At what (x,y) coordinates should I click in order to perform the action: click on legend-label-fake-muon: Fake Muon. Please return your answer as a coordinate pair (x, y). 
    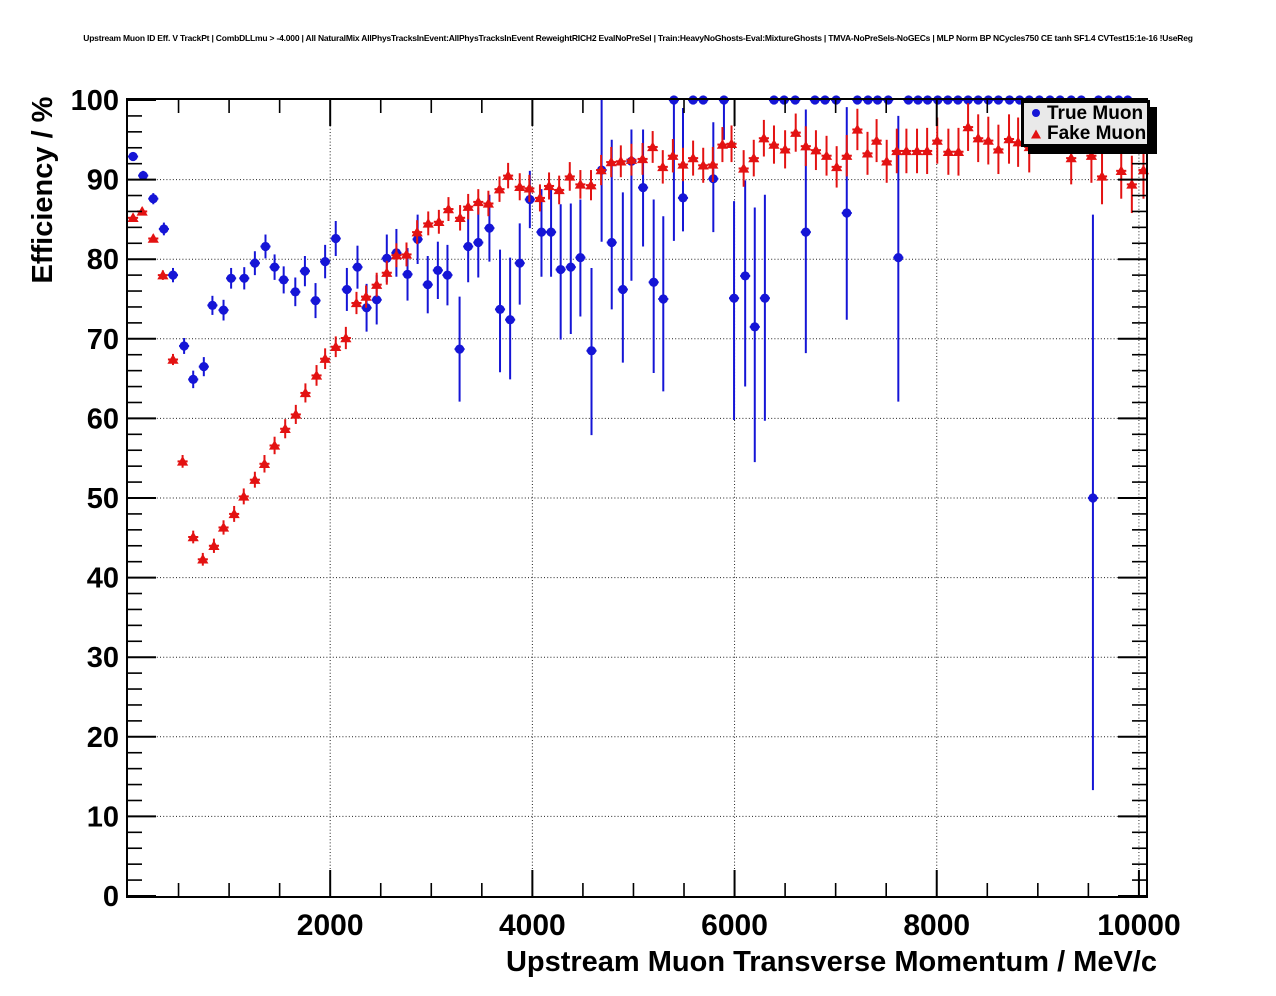
    Looking at the image, I should click on (1097, 134).